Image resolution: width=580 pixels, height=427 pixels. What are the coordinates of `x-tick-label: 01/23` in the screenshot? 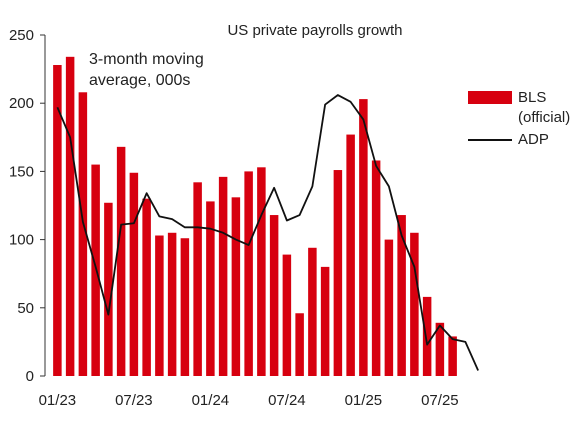 It's located at (58, 400).